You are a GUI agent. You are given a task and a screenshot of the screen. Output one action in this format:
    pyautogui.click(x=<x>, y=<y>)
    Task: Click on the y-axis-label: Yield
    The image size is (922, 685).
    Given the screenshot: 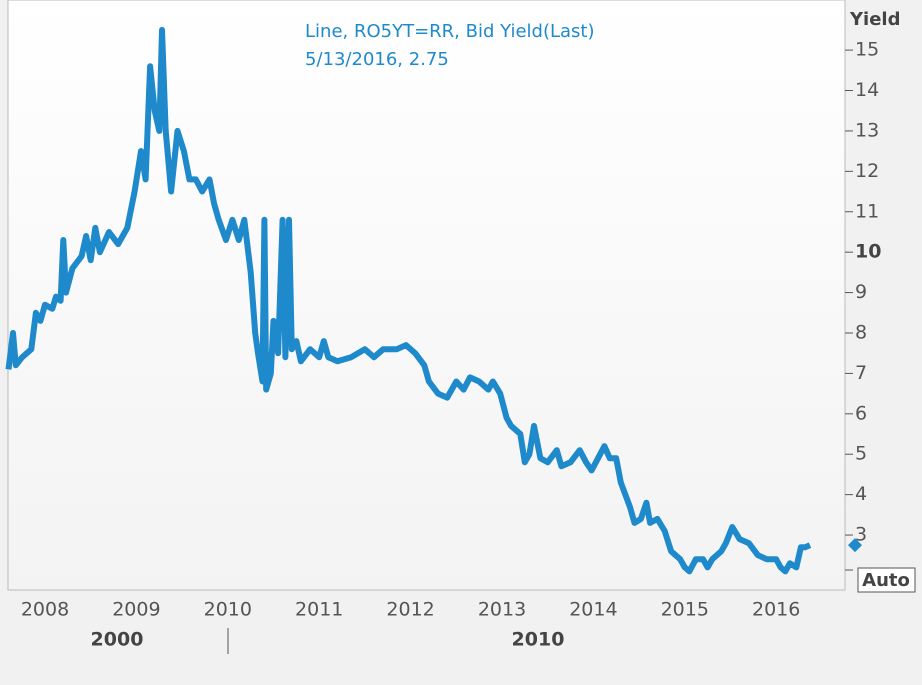 What is the action you would take?
    pyautogui.click(x=874, y=19)
    